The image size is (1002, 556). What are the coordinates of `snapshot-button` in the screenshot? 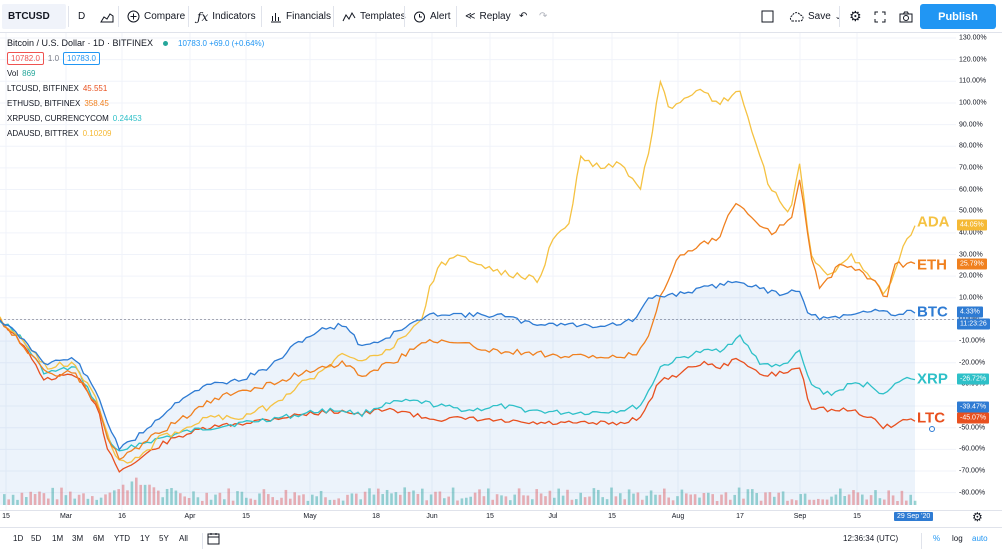 It's located at (906, 16).